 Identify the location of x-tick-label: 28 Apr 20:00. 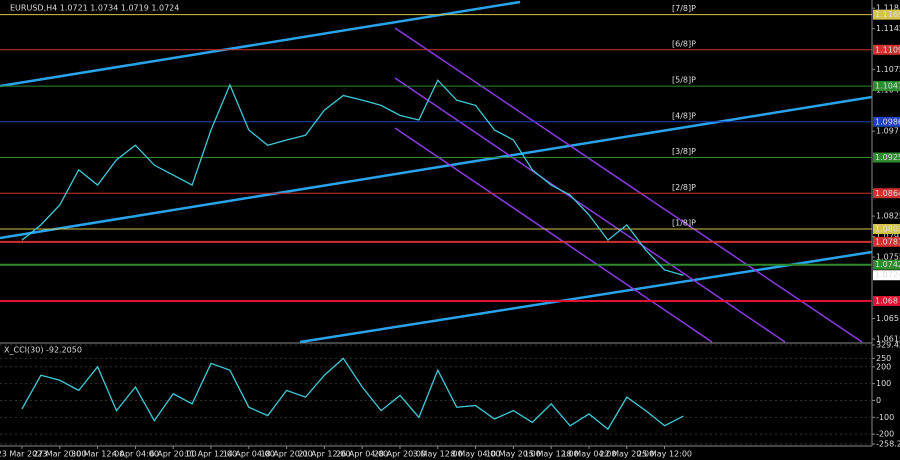
(400, 454).